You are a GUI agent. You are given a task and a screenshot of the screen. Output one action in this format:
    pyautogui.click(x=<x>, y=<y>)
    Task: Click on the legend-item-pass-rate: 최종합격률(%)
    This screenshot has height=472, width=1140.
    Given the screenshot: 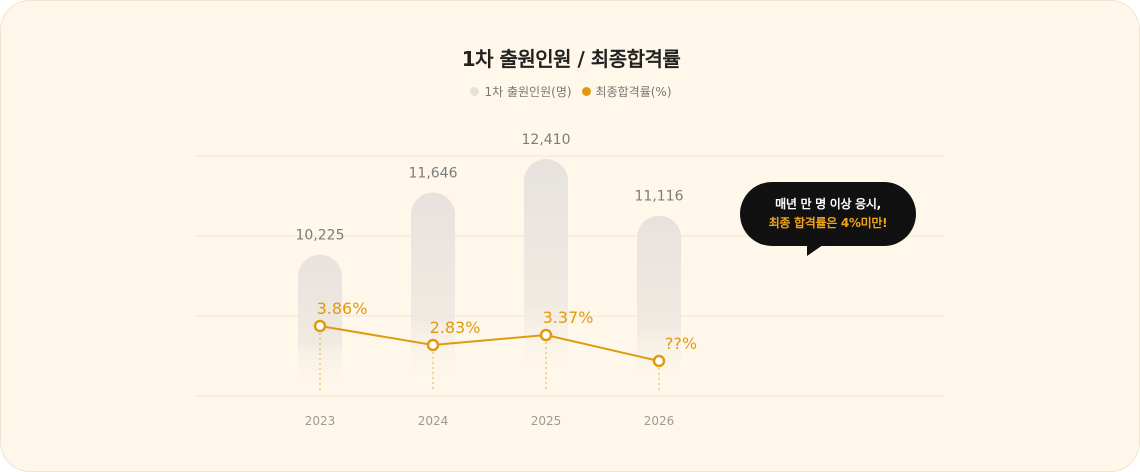 What is the action you would take?
    pyautogui.click(x=626, y=91)
    